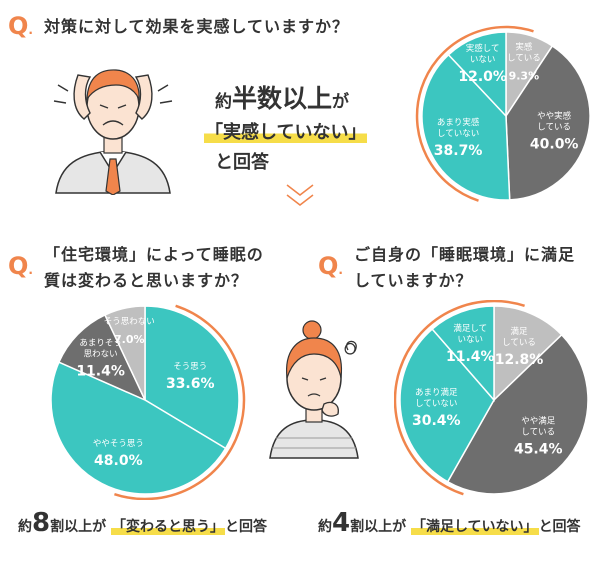 The width and height of the screenshot is (600, 562). Describe the element at coordinates (20, 266) in the screenshot. I see `q2-mark: Q.` at that location.